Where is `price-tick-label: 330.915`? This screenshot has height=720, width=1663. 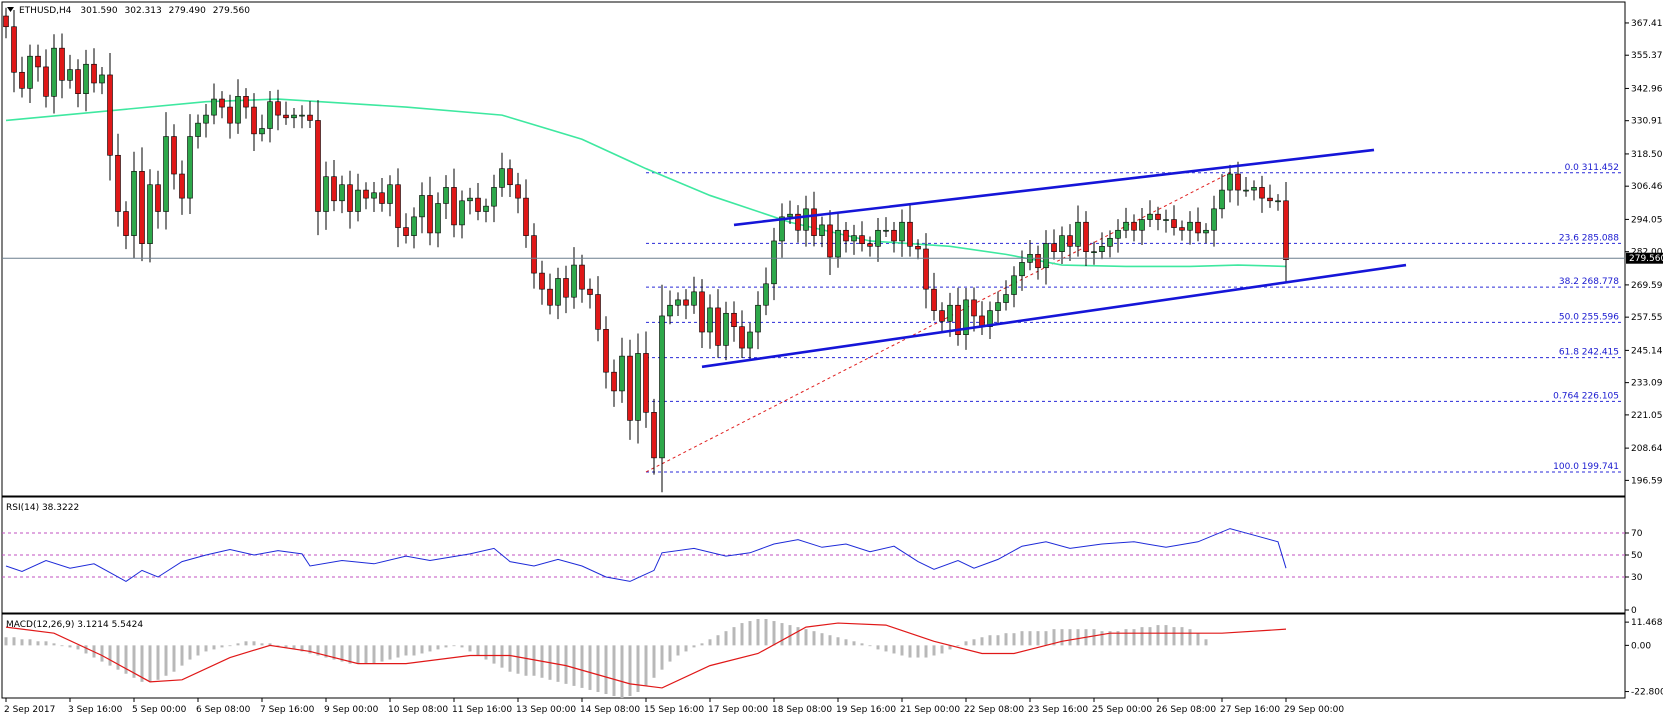
price-tick-label: 330.915 is located at coordinates (1647, 122).